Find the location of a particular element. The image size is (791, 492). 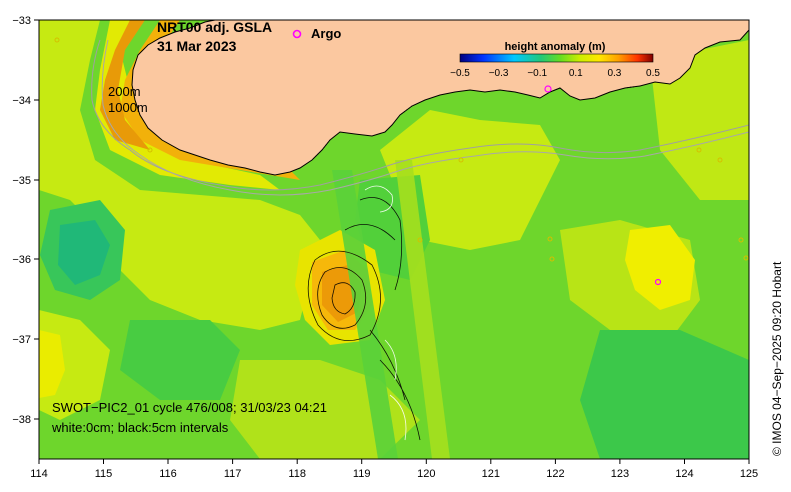

anomaly-eddy-west-inner is located at coordinates (84, 252).